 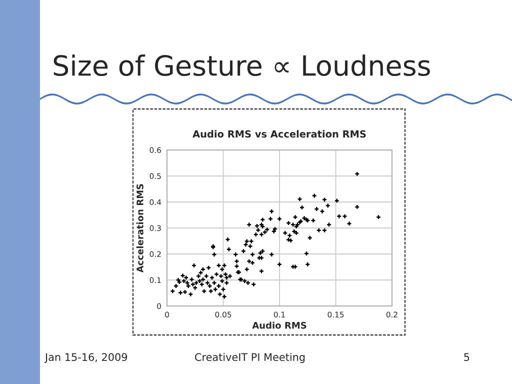 I want to click on x-axis-title: Audio RMS, so click(x=279, y=325).